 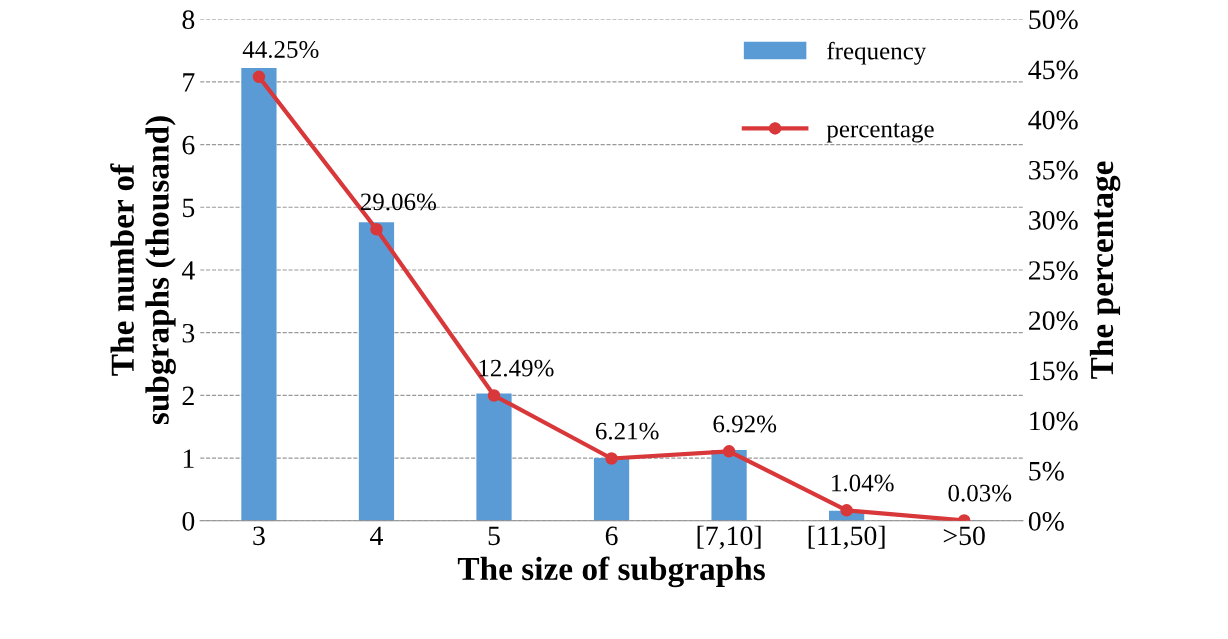 I want to click on y2-tick-label: 5%, so click(x=1046, y=471).